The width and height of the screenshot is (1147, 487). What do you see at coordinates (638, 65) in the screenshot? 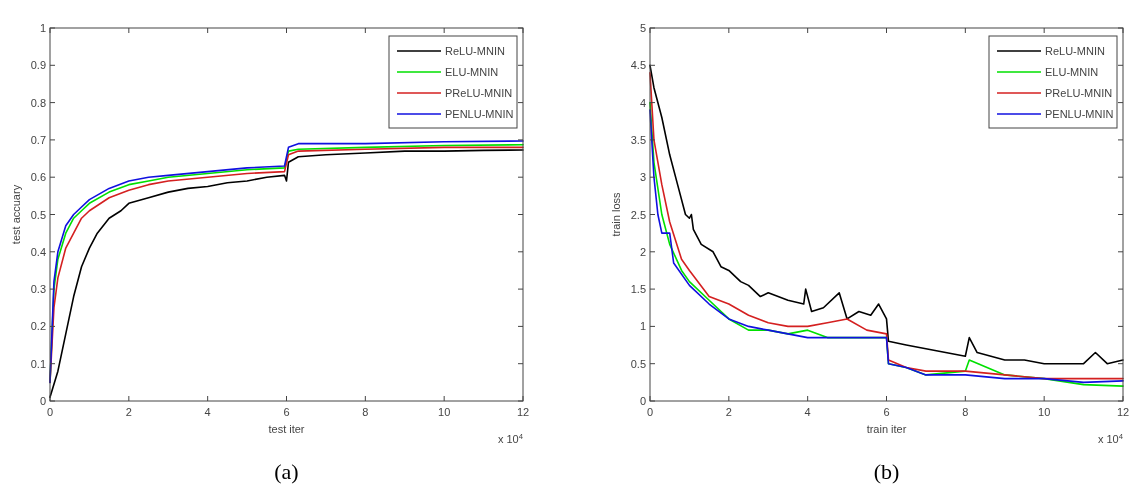
I see `y-tick-label: 4.5` at bounding box center [638, 65].